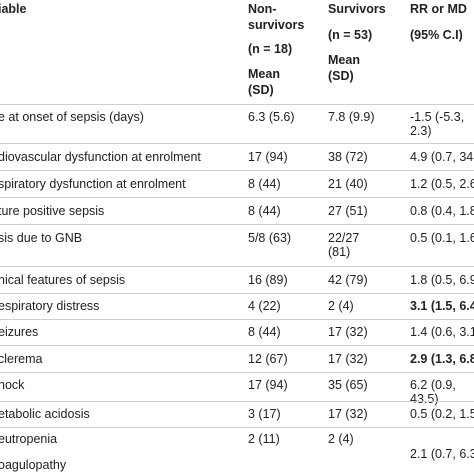 The image size is (474, 474). What do you see at coordinates (351, 117) in the screenshot?
I see `row-survivors: 7.8 (9.9)` at bounding box center [351, 117].